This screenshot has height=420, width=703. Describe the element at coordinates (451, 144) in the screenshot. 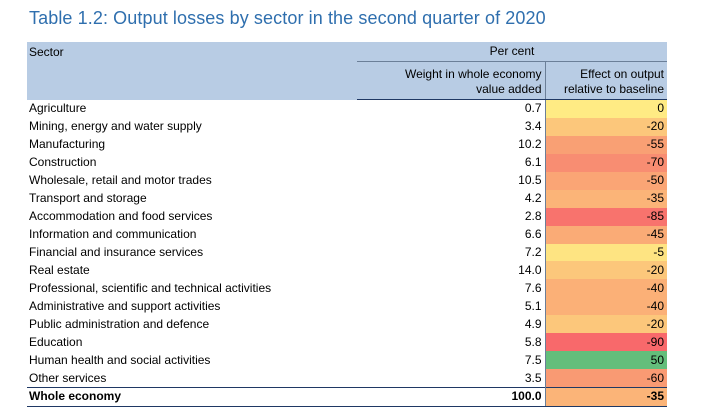

I see `weight-cell: 10.2` at that location.